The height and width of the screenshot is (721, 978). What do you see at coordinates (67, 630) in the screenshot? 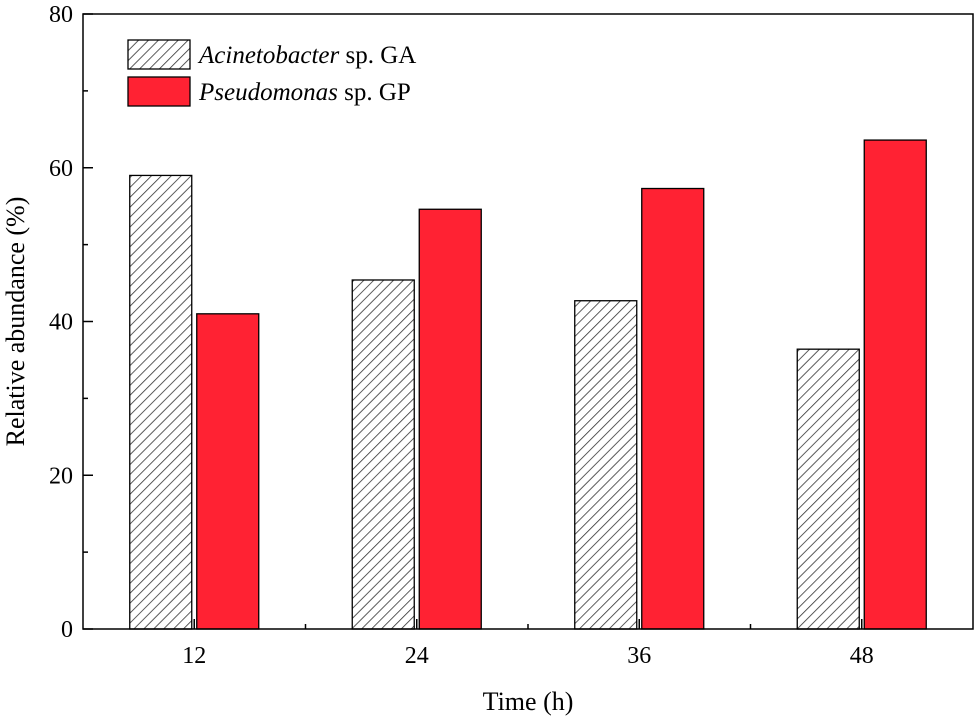
I see `y-tick-label: 0` at bounding box center [67, 630].